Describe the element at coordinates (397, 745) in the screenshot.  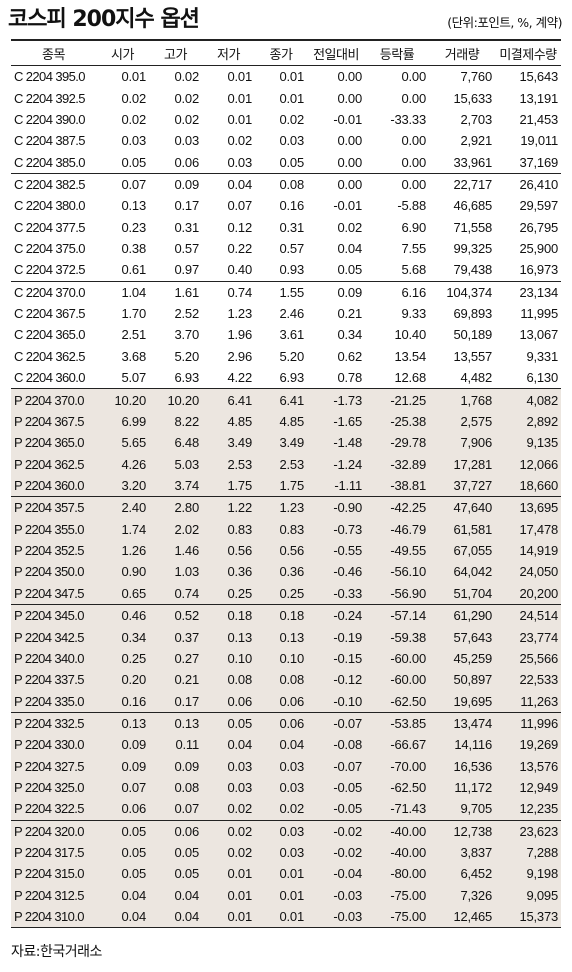
I see `col-change-rate-cell: -66.67` at that location.